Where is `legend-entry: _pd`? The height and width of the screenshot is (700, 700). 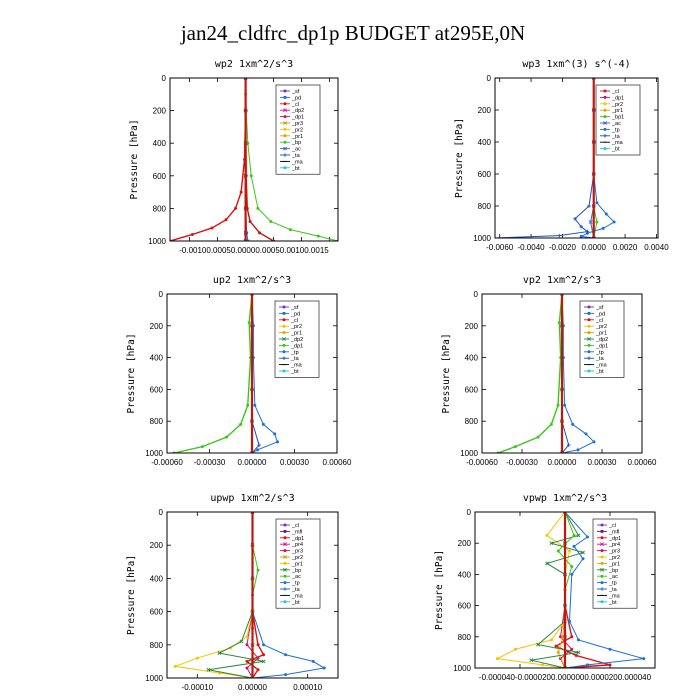 legend-entry: _pd is located at coordinates (295, 314).